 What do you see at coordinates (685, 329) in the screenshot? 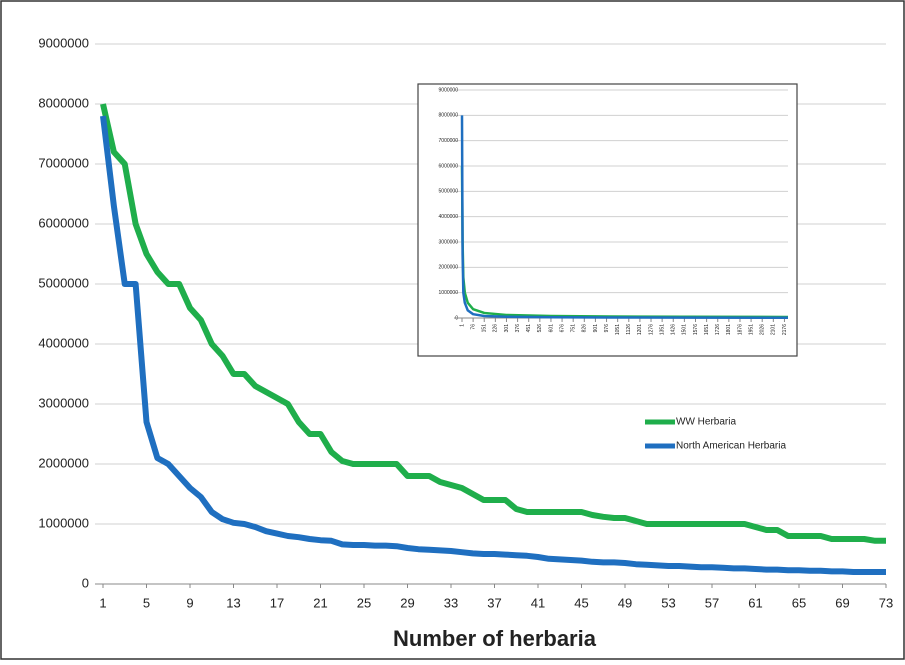
I see `x-tick-label: 1501` at bounding box center [685, 329].